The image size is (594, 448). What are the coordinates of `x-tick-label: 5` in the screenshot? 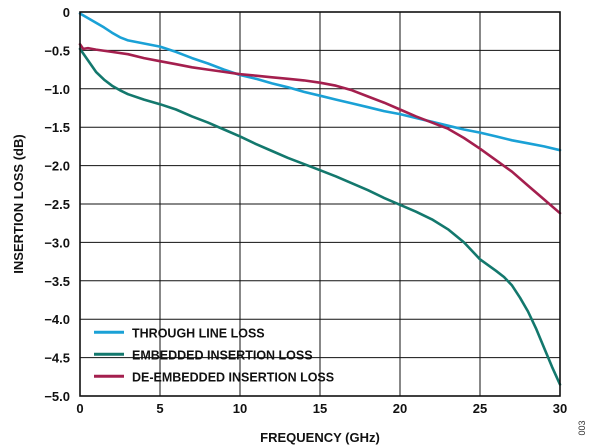 It's located at (159, 408).